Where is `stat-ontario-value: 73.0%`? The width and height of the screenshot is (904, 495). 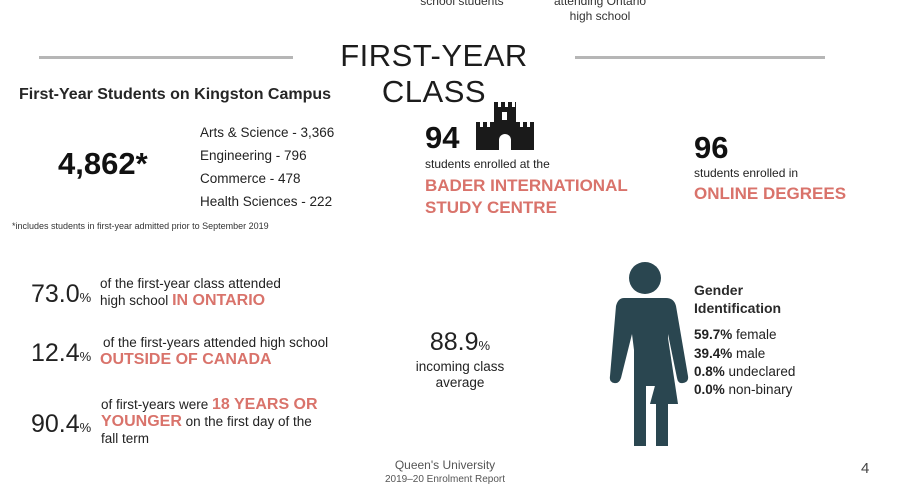
stat-ontario-value: 73.0% is located at coordinates (61, 294).